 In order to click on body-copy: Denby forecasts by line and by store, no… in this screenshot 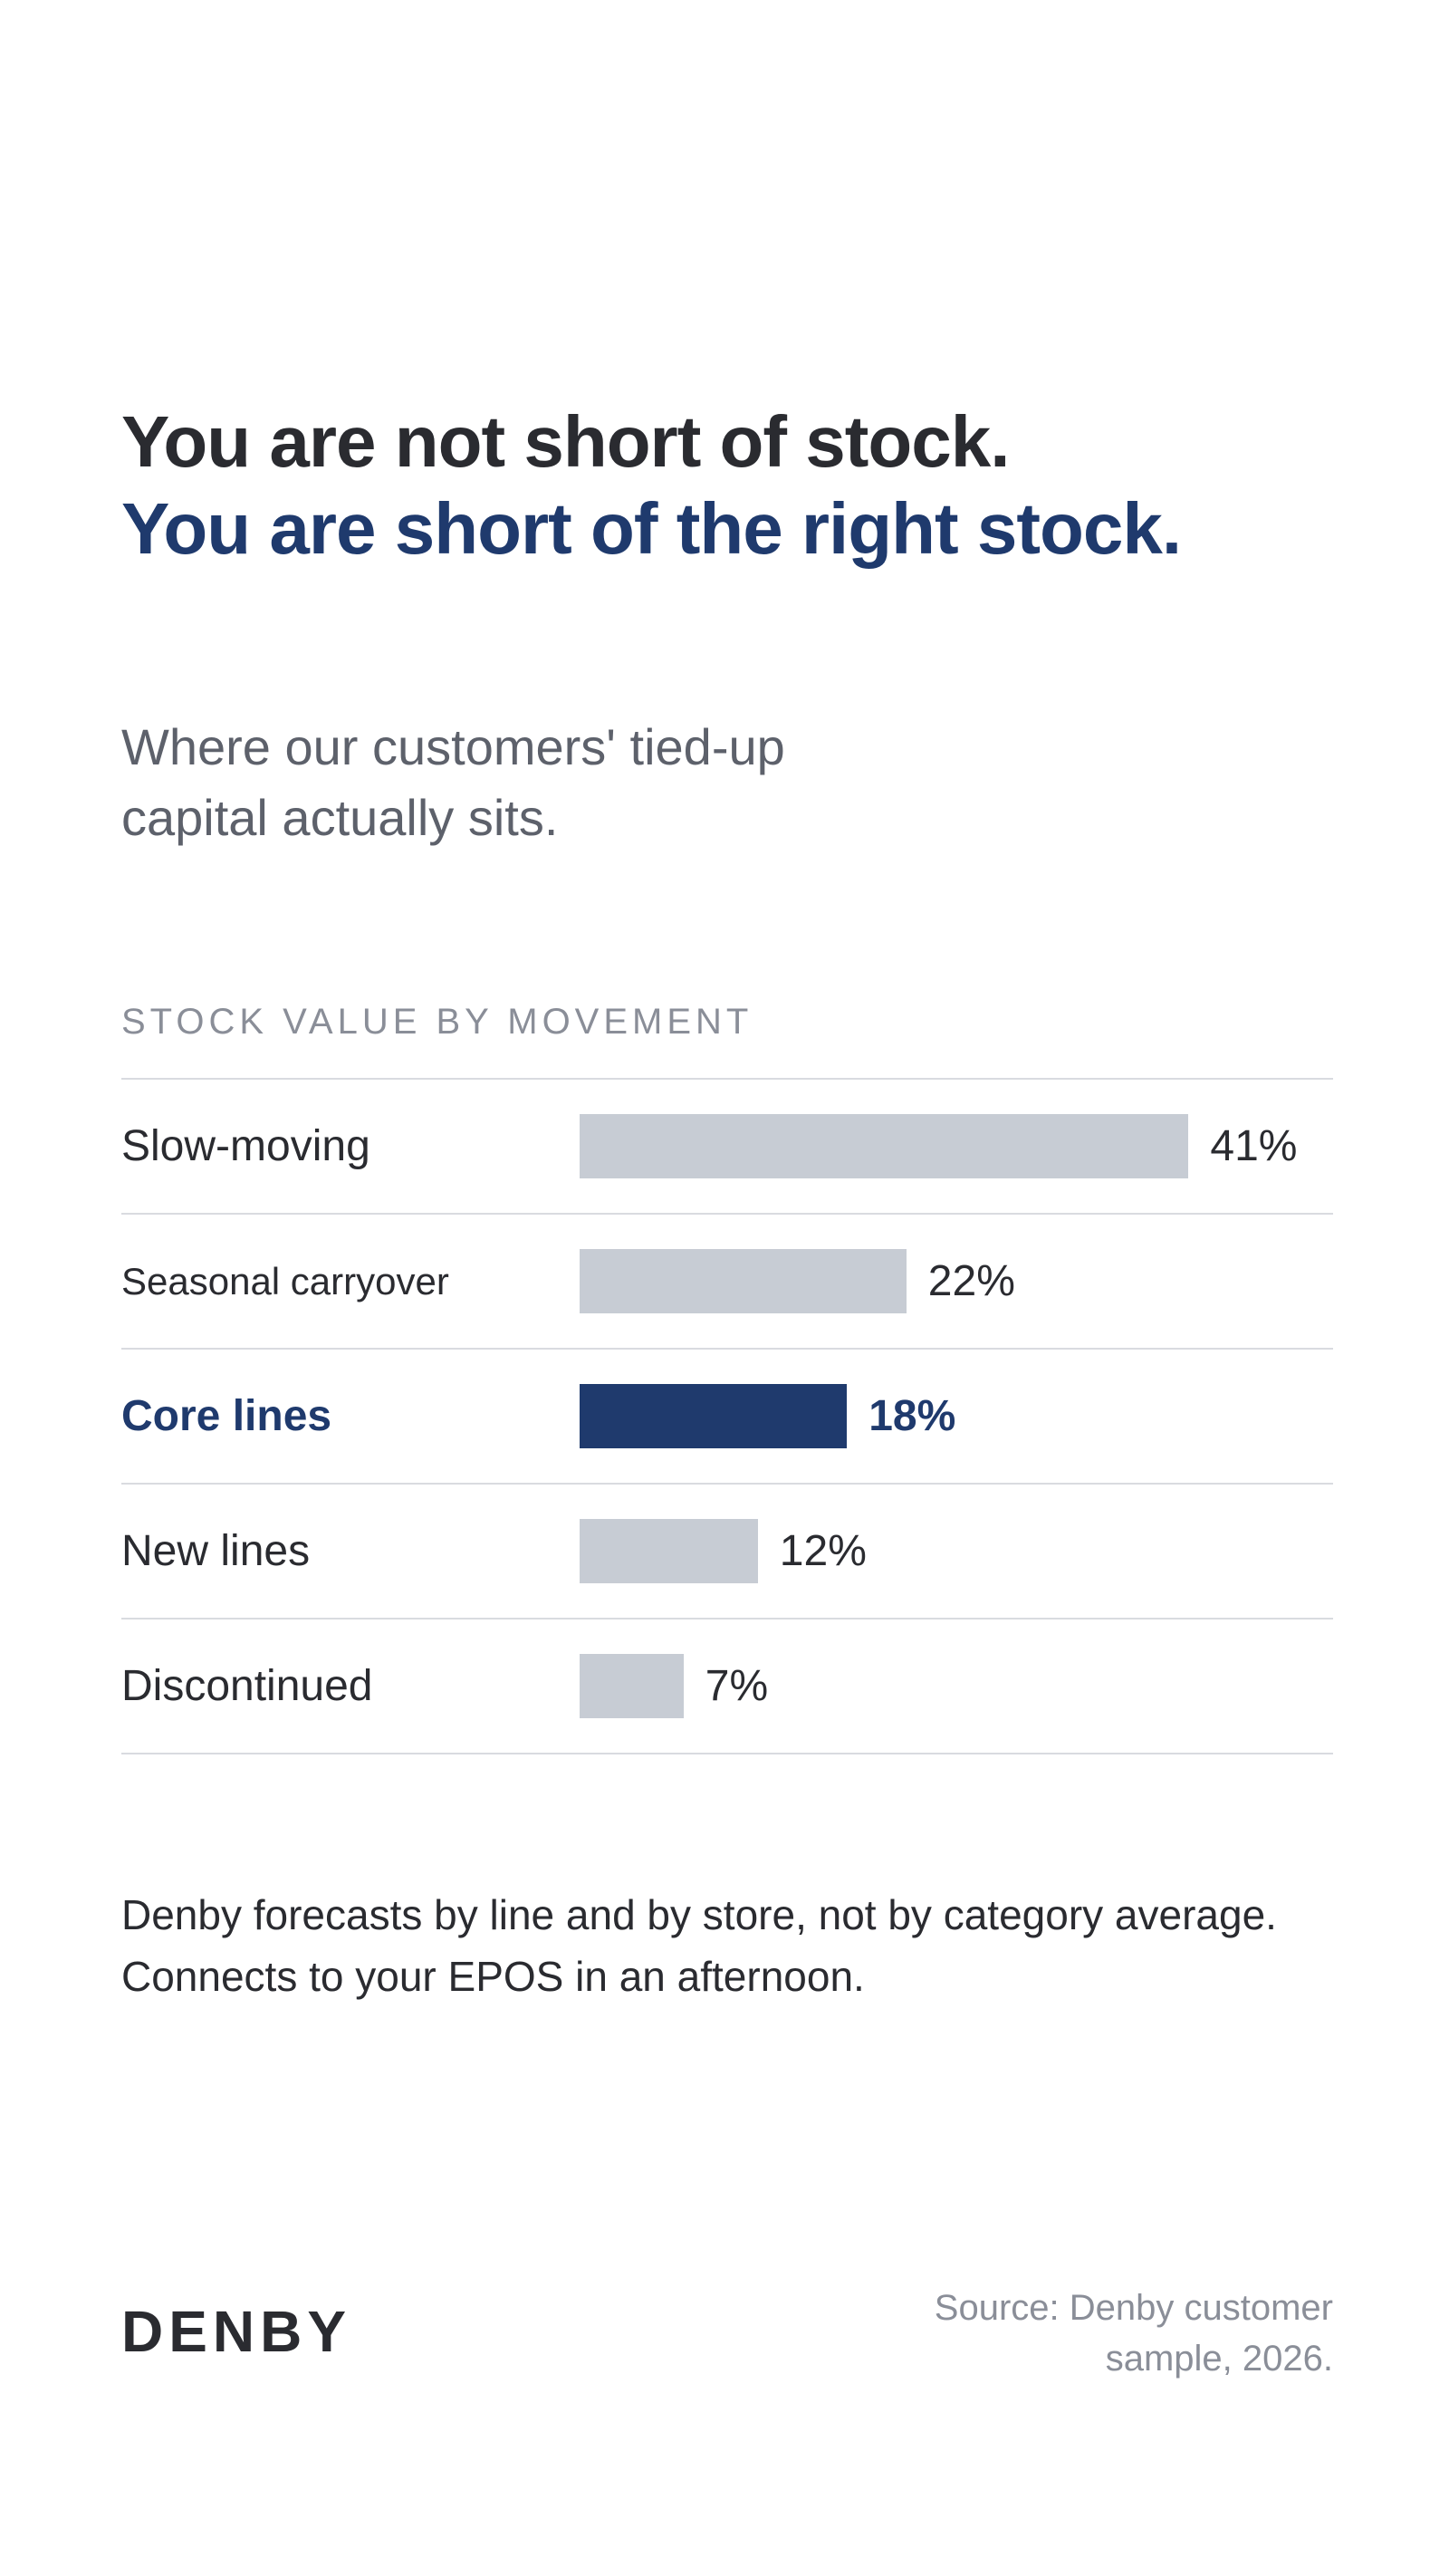, I will do `click(699, 1945)`.